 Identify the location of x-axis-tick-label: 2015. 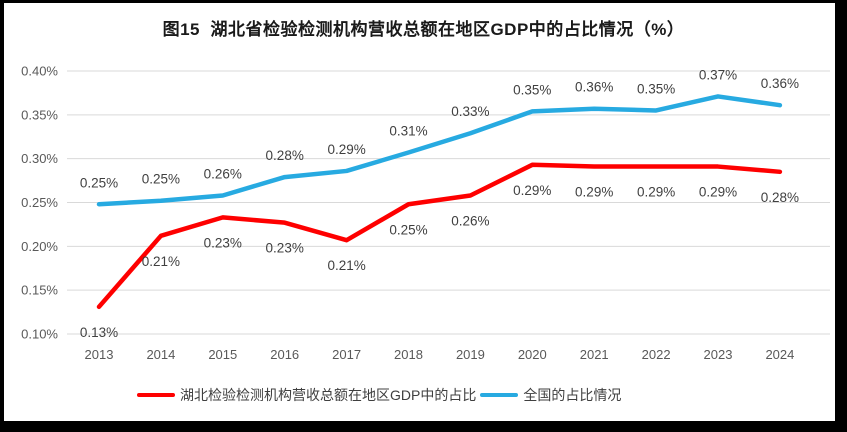
(222, 354).